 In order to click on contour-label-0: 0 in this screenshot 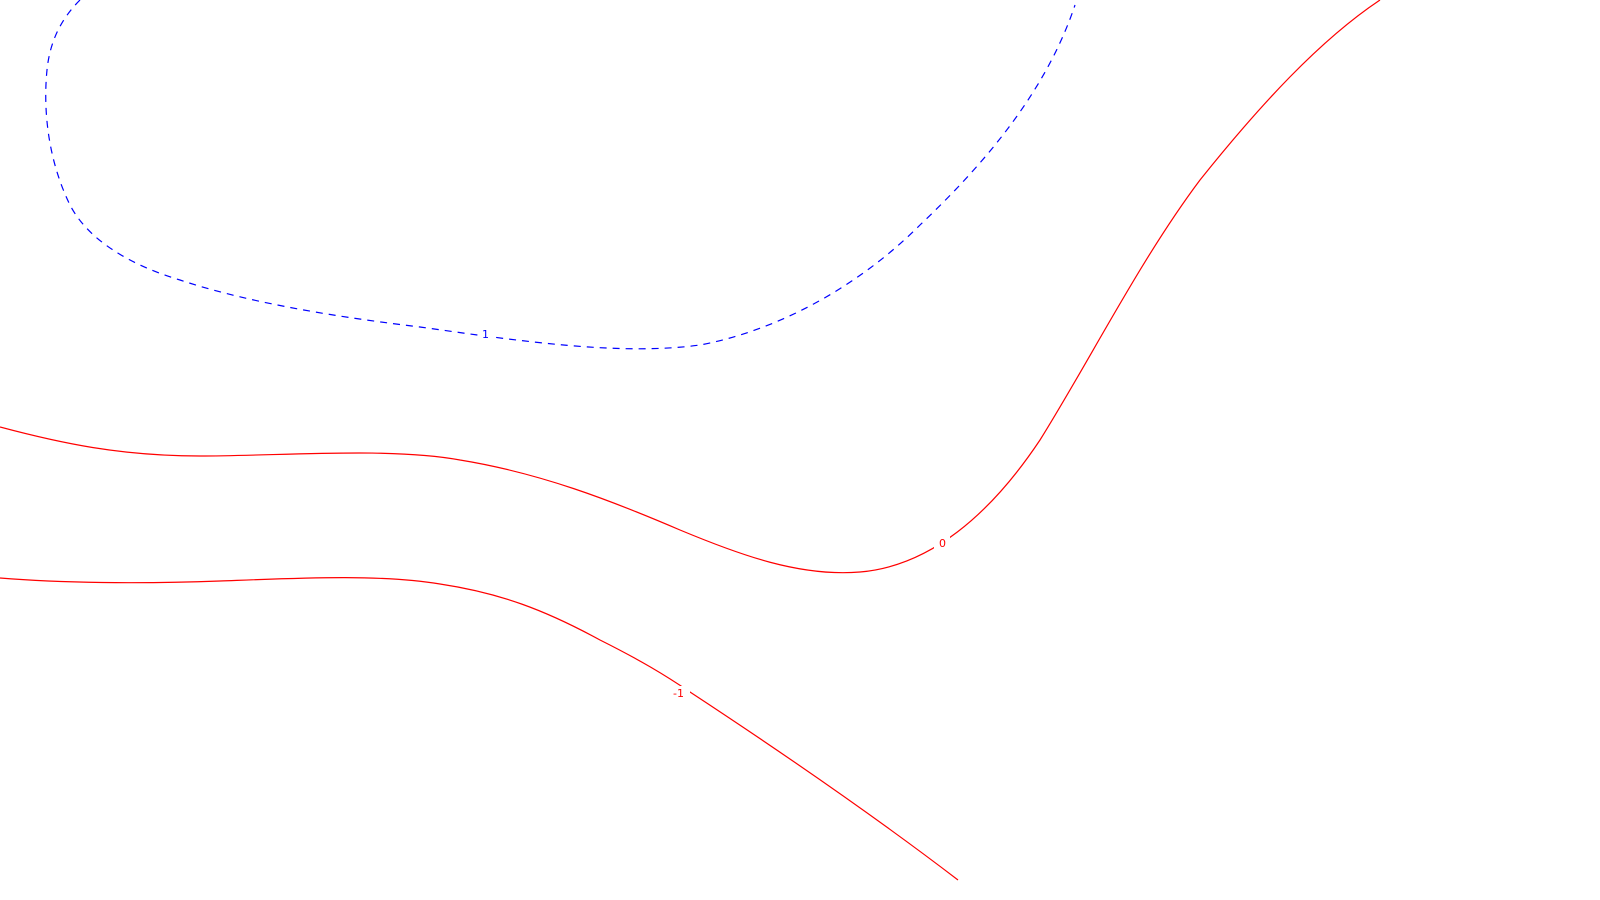, I will do `click(942, 543)`.